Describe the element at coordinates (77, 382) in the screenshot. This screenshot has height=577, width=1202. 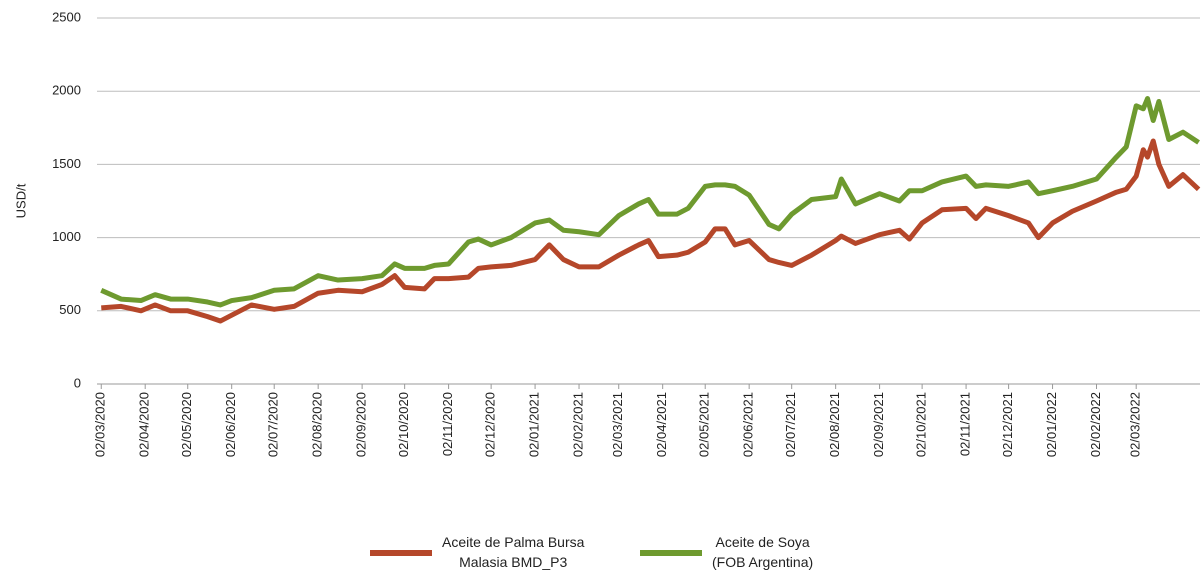
I see `y-tick-label: 0` at that location.